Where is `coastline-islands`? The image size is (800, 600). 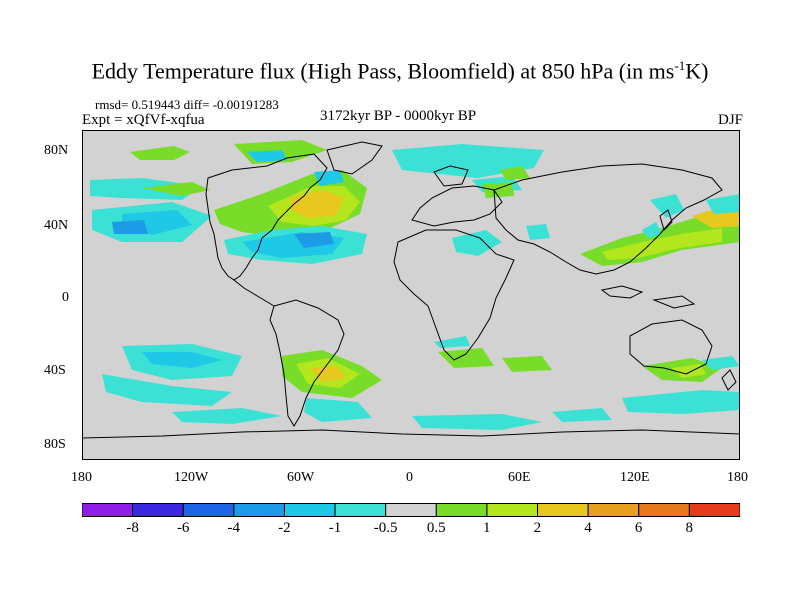
coastline-islands is located at coordinates (622, 292).